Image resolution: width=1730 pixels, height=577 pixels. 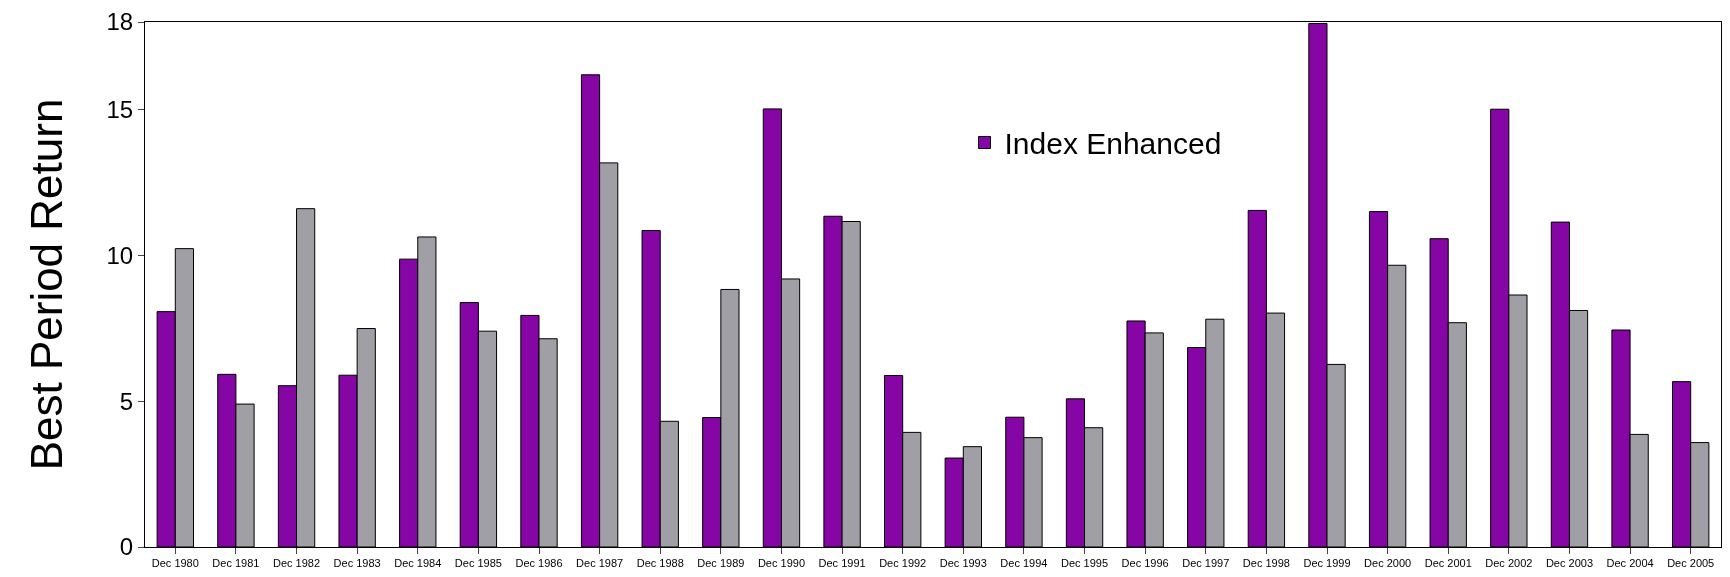 I want to click on x-tick-label: Dec 2000, so click(x=1388, y=563).